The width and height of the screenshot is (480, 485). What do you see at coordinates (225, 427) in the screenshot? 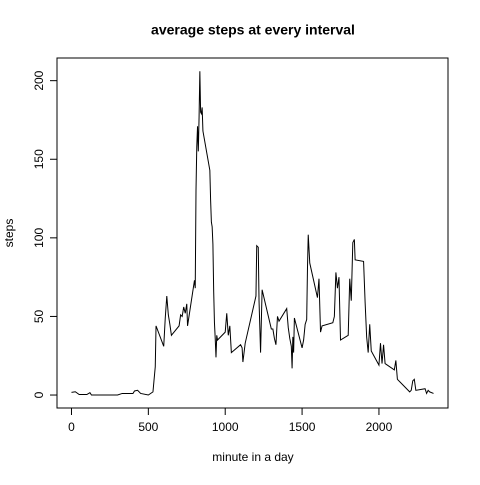
I see `x-tick-label: 1000` at bounding box center [225, 427].